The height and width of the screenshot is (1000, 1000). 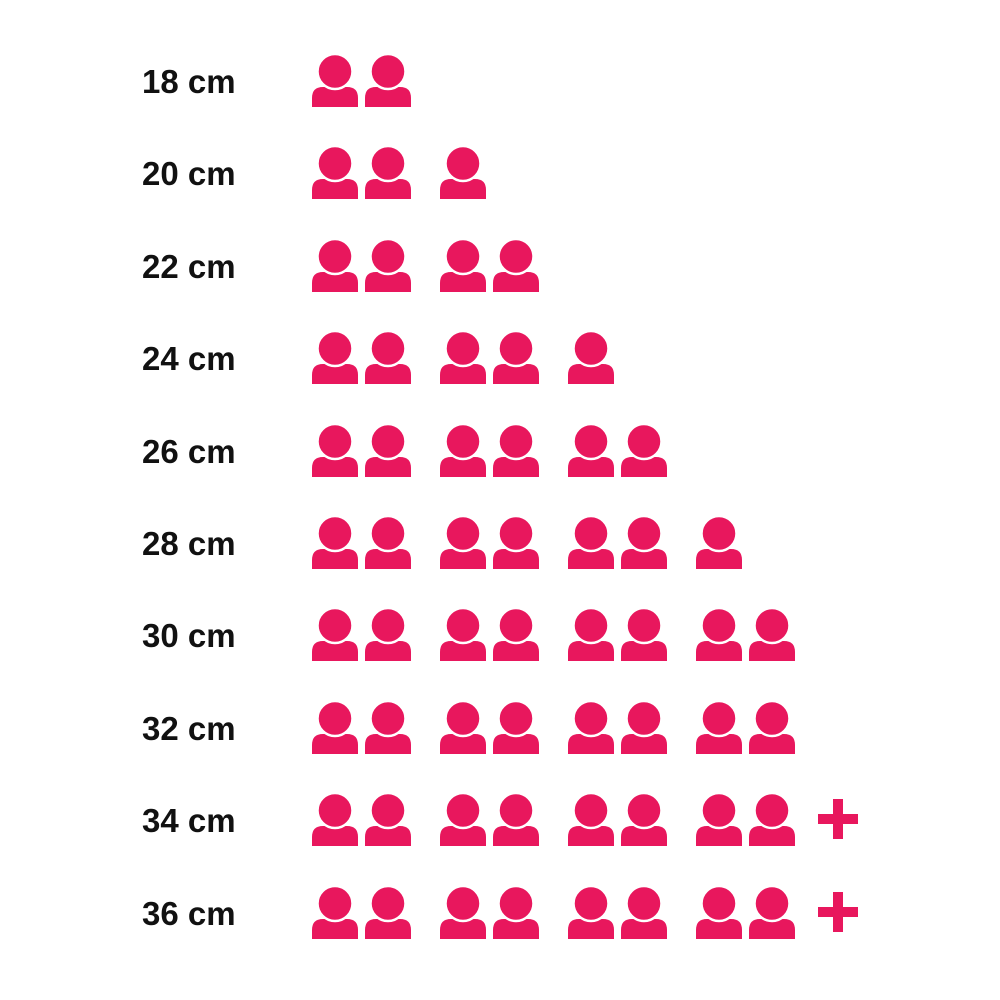 What do you see at coordinates (189, 266) in the screenshot?
I see `row-label: 22 cm` at bounding box center [189, 266].